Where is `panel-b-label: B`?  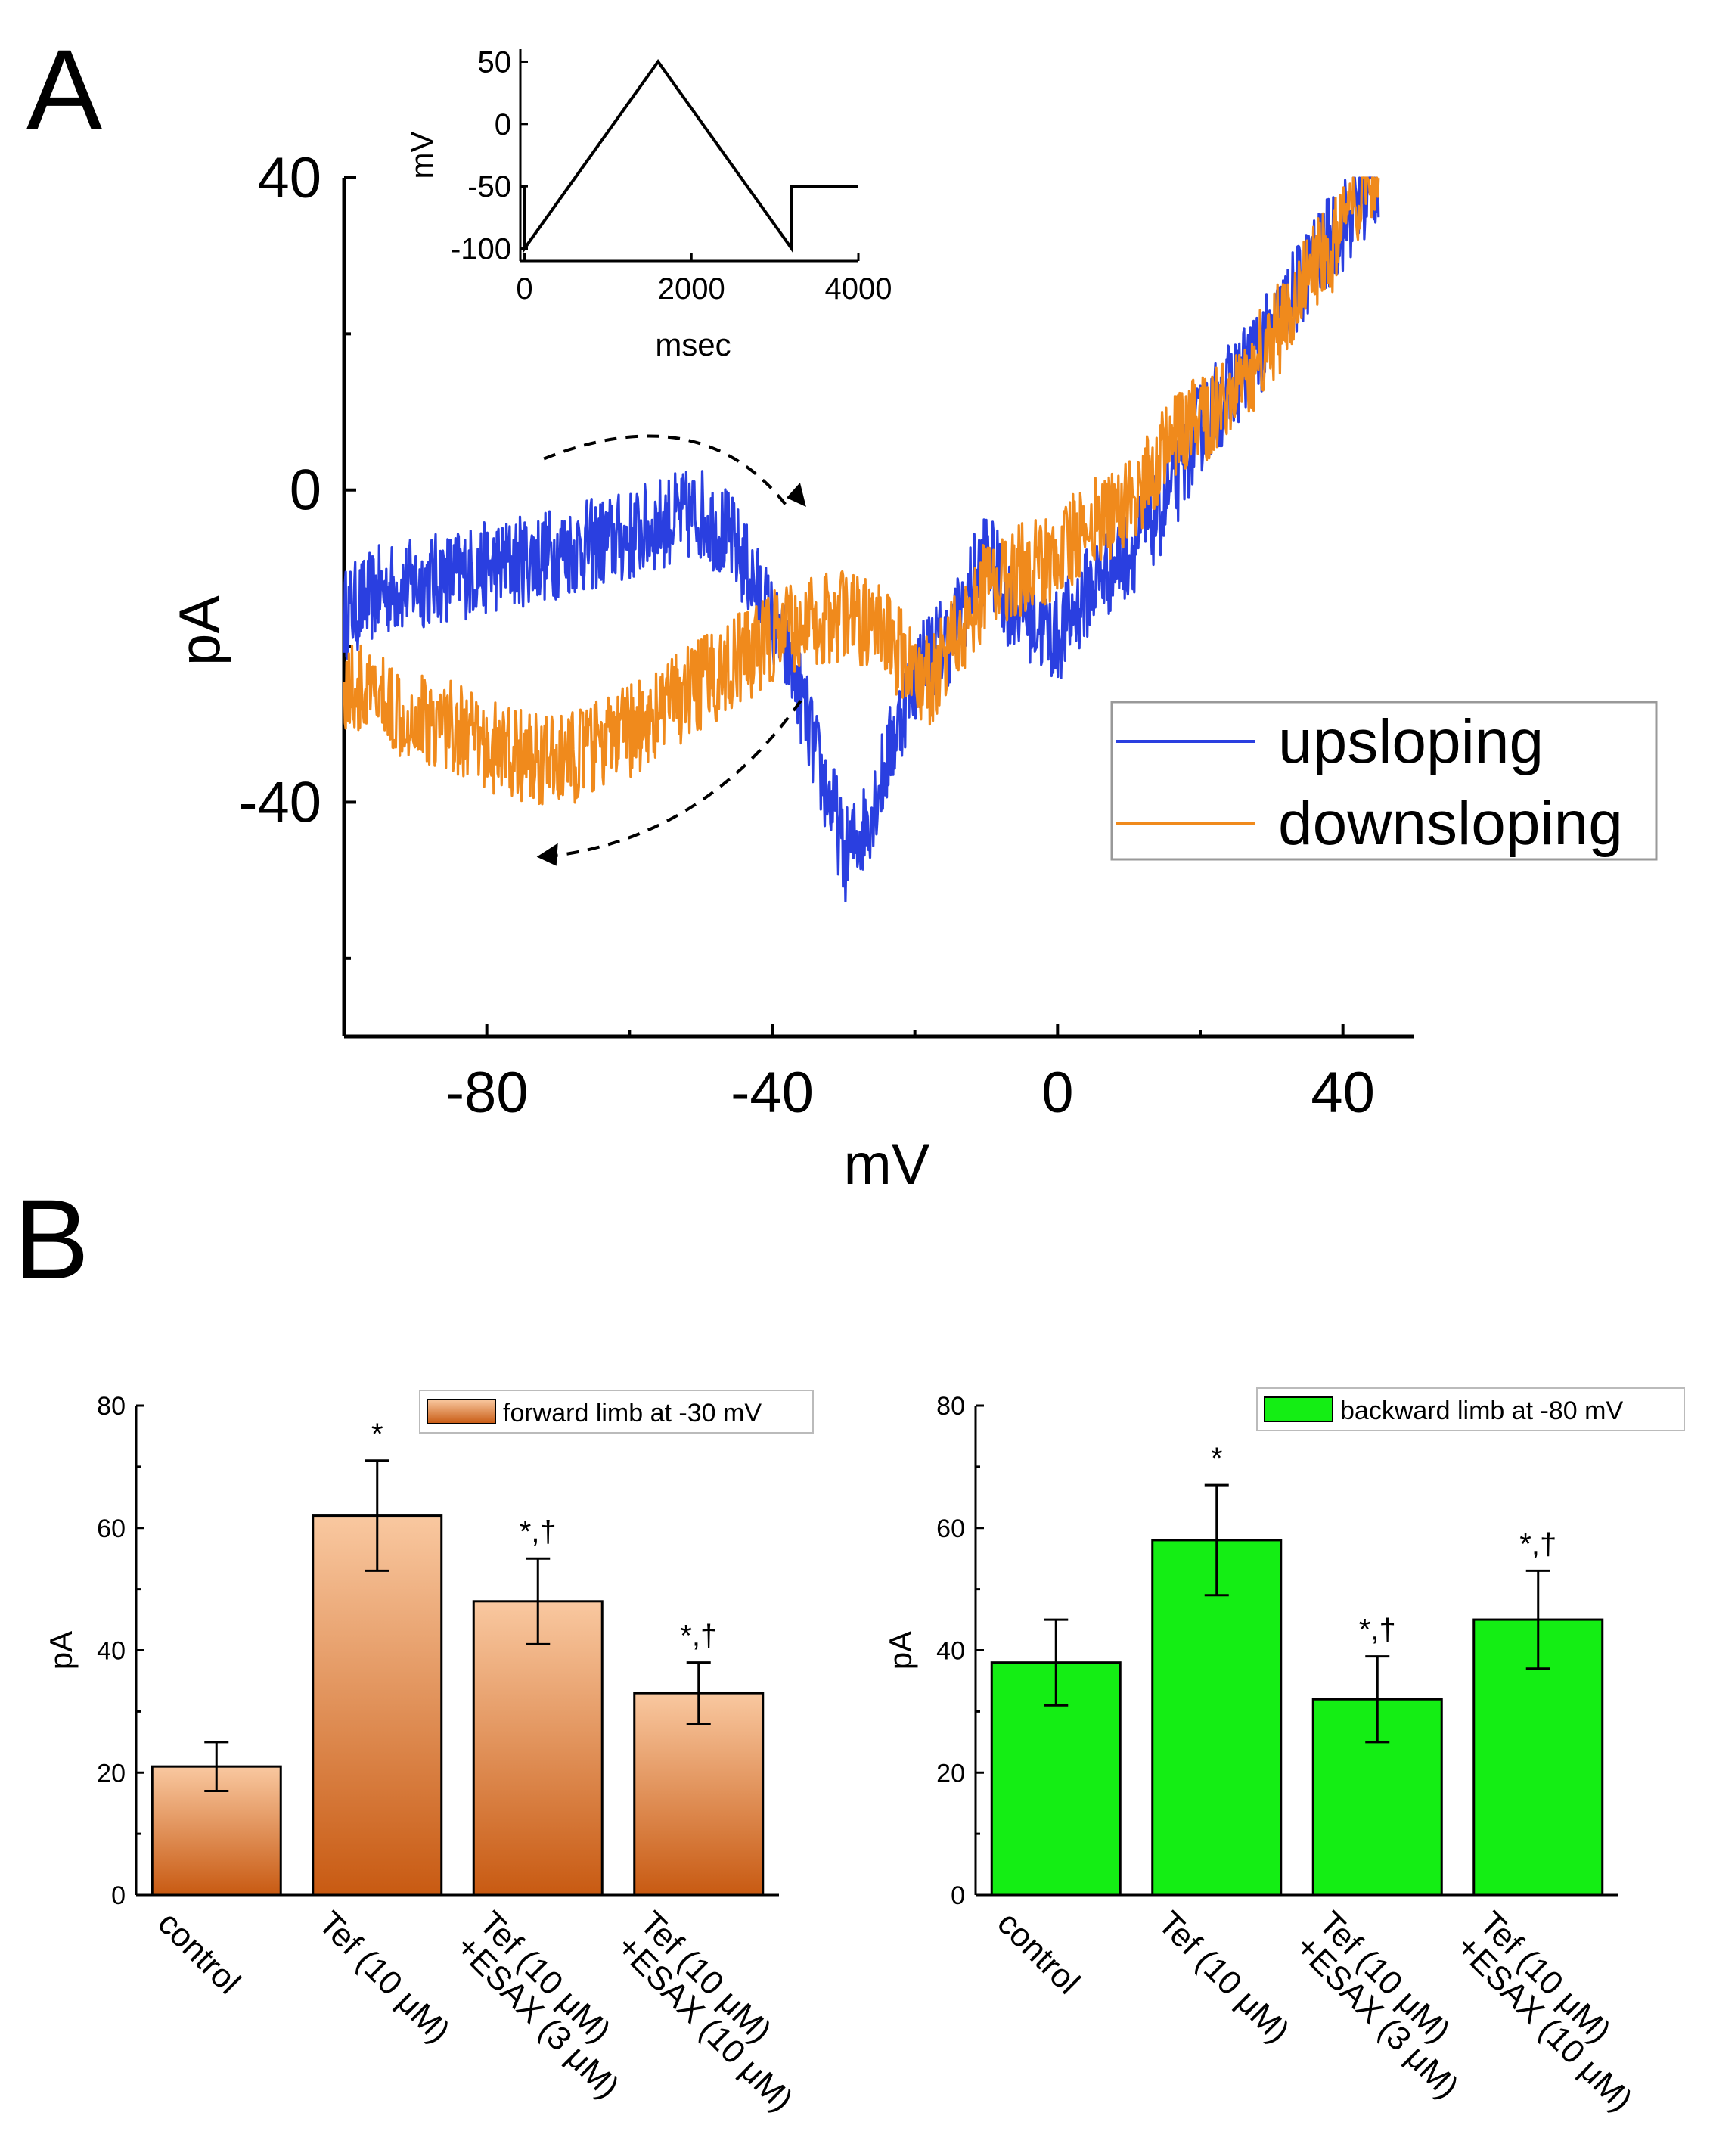 panel-b-label: B is located at coordinates (51, 1239).